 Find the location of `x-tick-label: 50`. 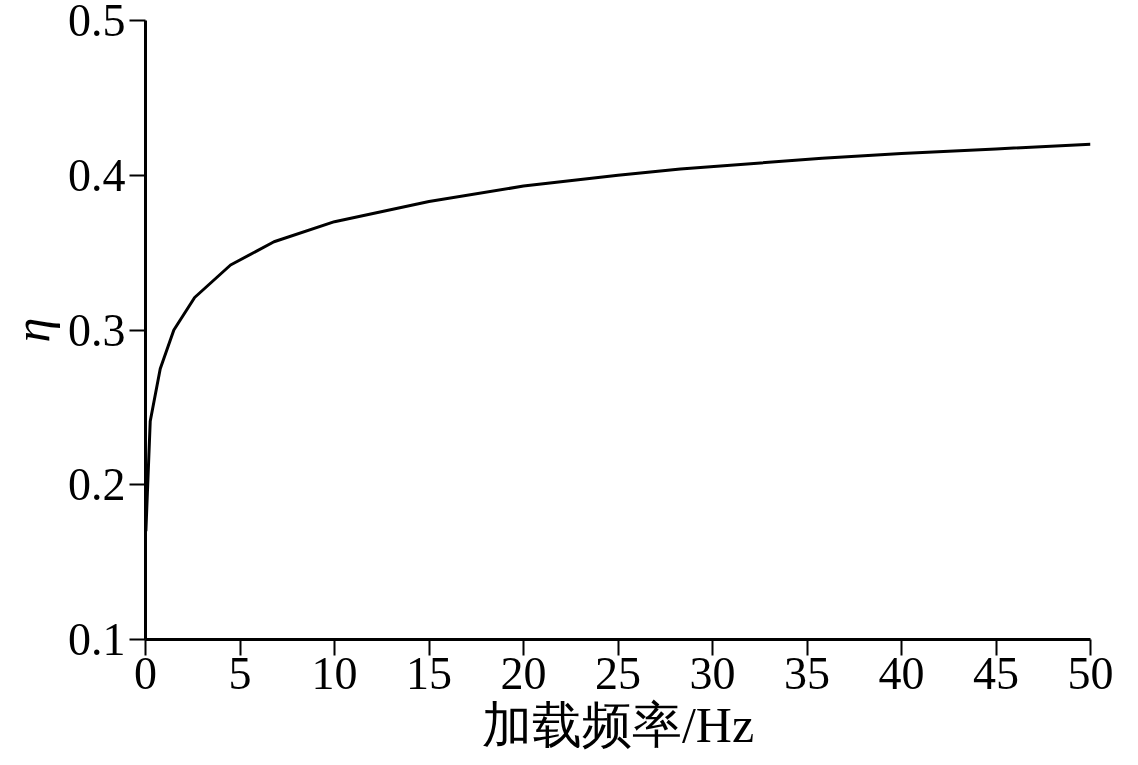

x-tick-label: 50 is located at coordinates (1090, 673).